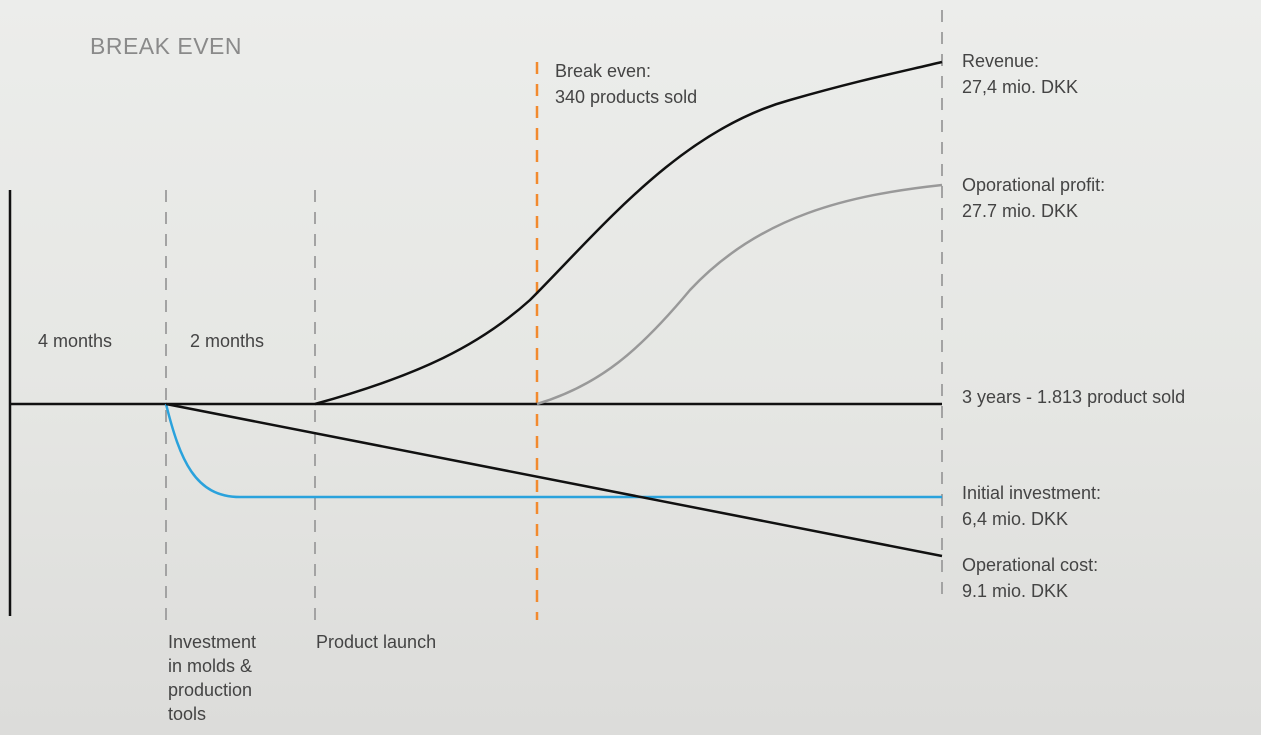 The width and height of the screenshot is (1261, 735). What do you see at coordinates (1015, 591) in the screenshot?
I see `cost-label: 9.1 mio. DKK` at bounding box center [1015, 591].